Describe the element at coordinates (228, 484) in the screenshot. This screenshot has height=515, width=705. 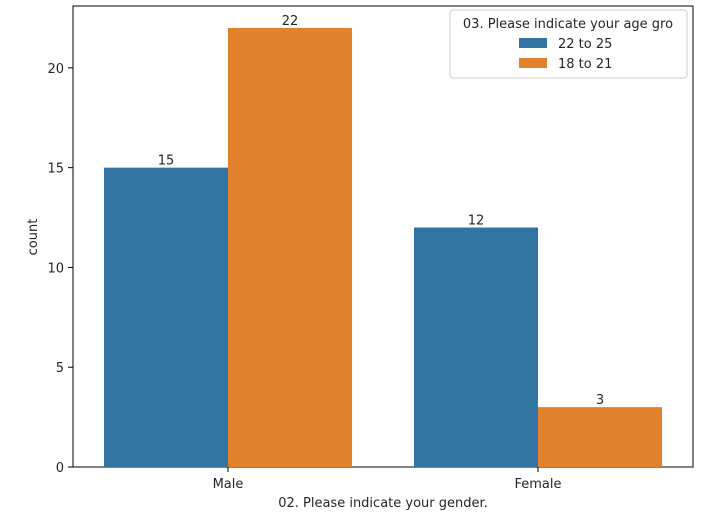
I see `x-tick-label-male: Male` at that location.